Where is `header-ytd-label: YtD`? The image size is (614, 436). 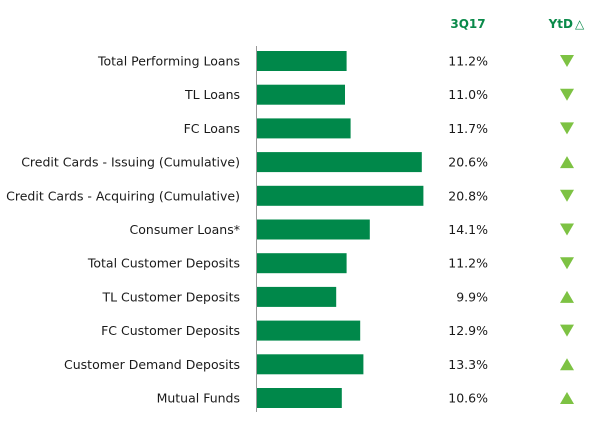
header-ytd-label: YtD is located at coordinates (560, 24).